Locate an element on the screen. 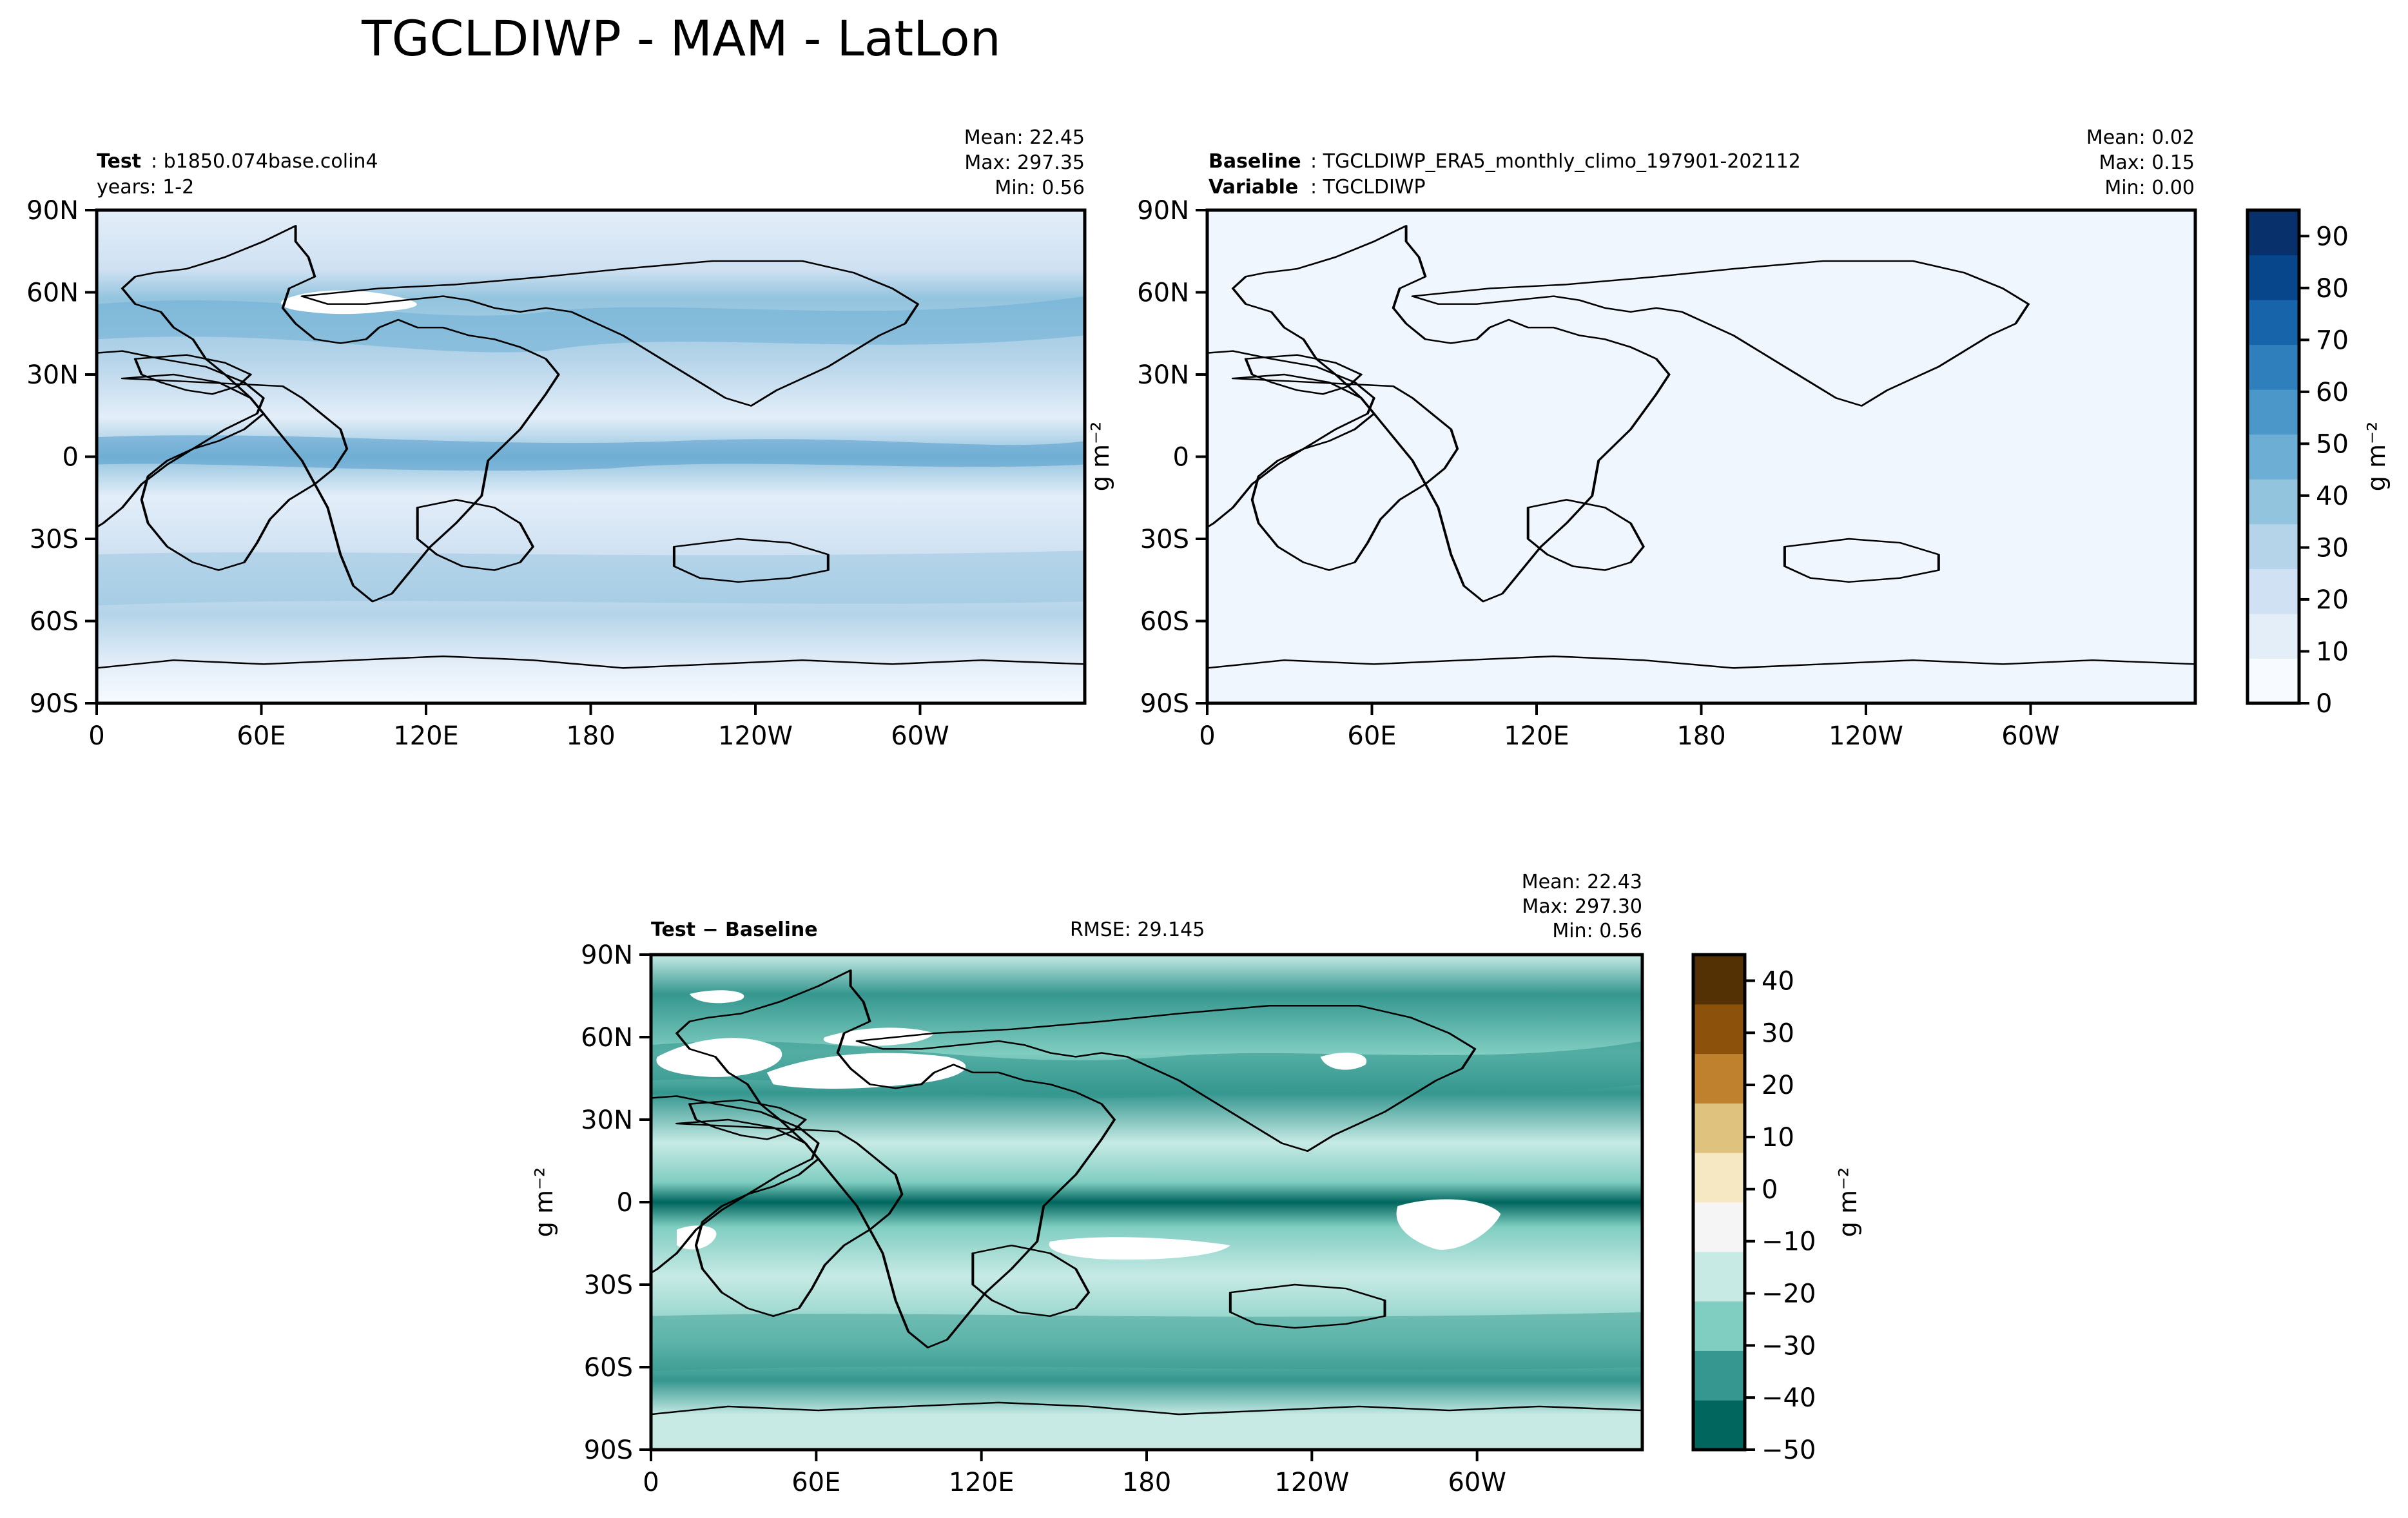 Image resolution: width=2408 pixels, height=1518 pixels. difference-ytick-label: 0 is located at coordinates (625, 1203).